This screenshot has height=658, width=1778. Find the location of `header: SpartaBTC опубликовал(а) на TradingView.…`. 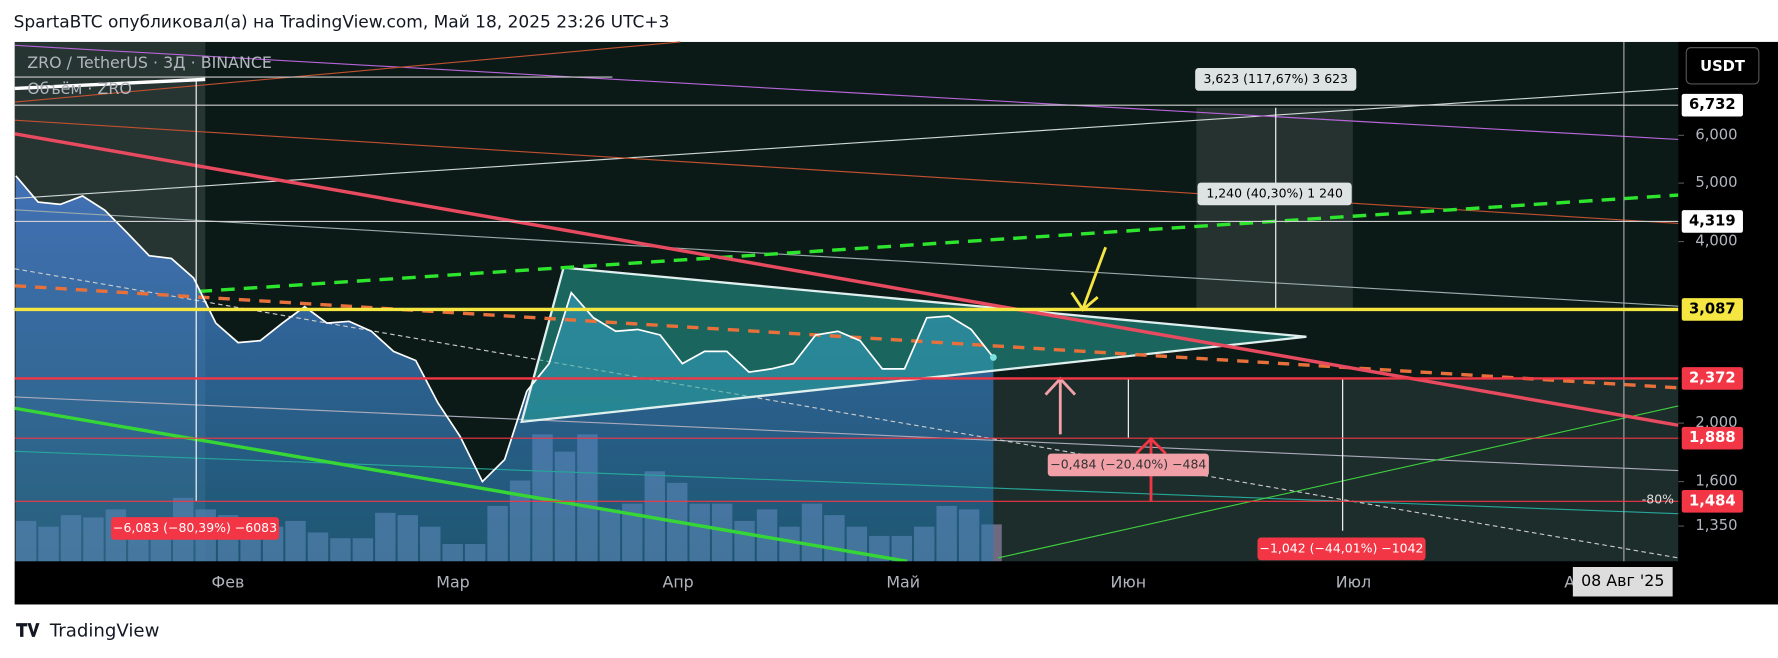

header: SpartaBTC опубликовал(а) на TradingView.… is located at coordinates (342, 23).